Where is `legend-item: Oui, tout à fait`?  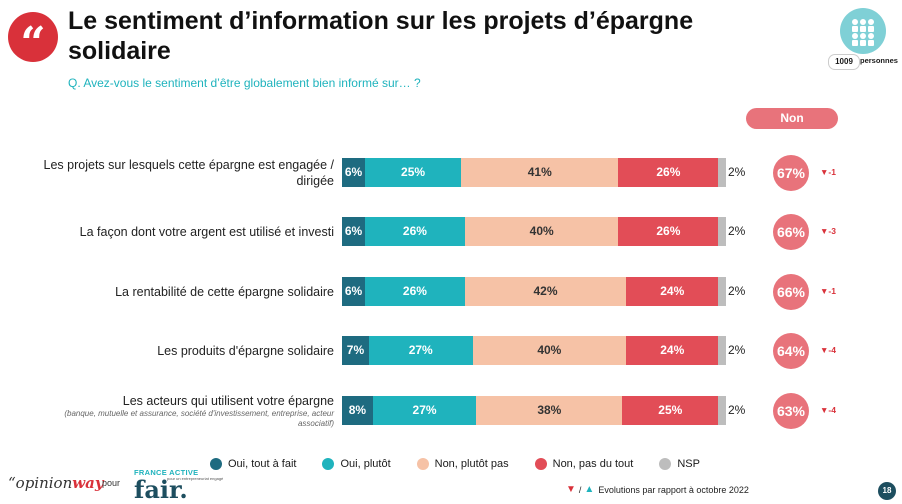 legend-item: Oui, tout à fait is located at coordinates (253, 464).